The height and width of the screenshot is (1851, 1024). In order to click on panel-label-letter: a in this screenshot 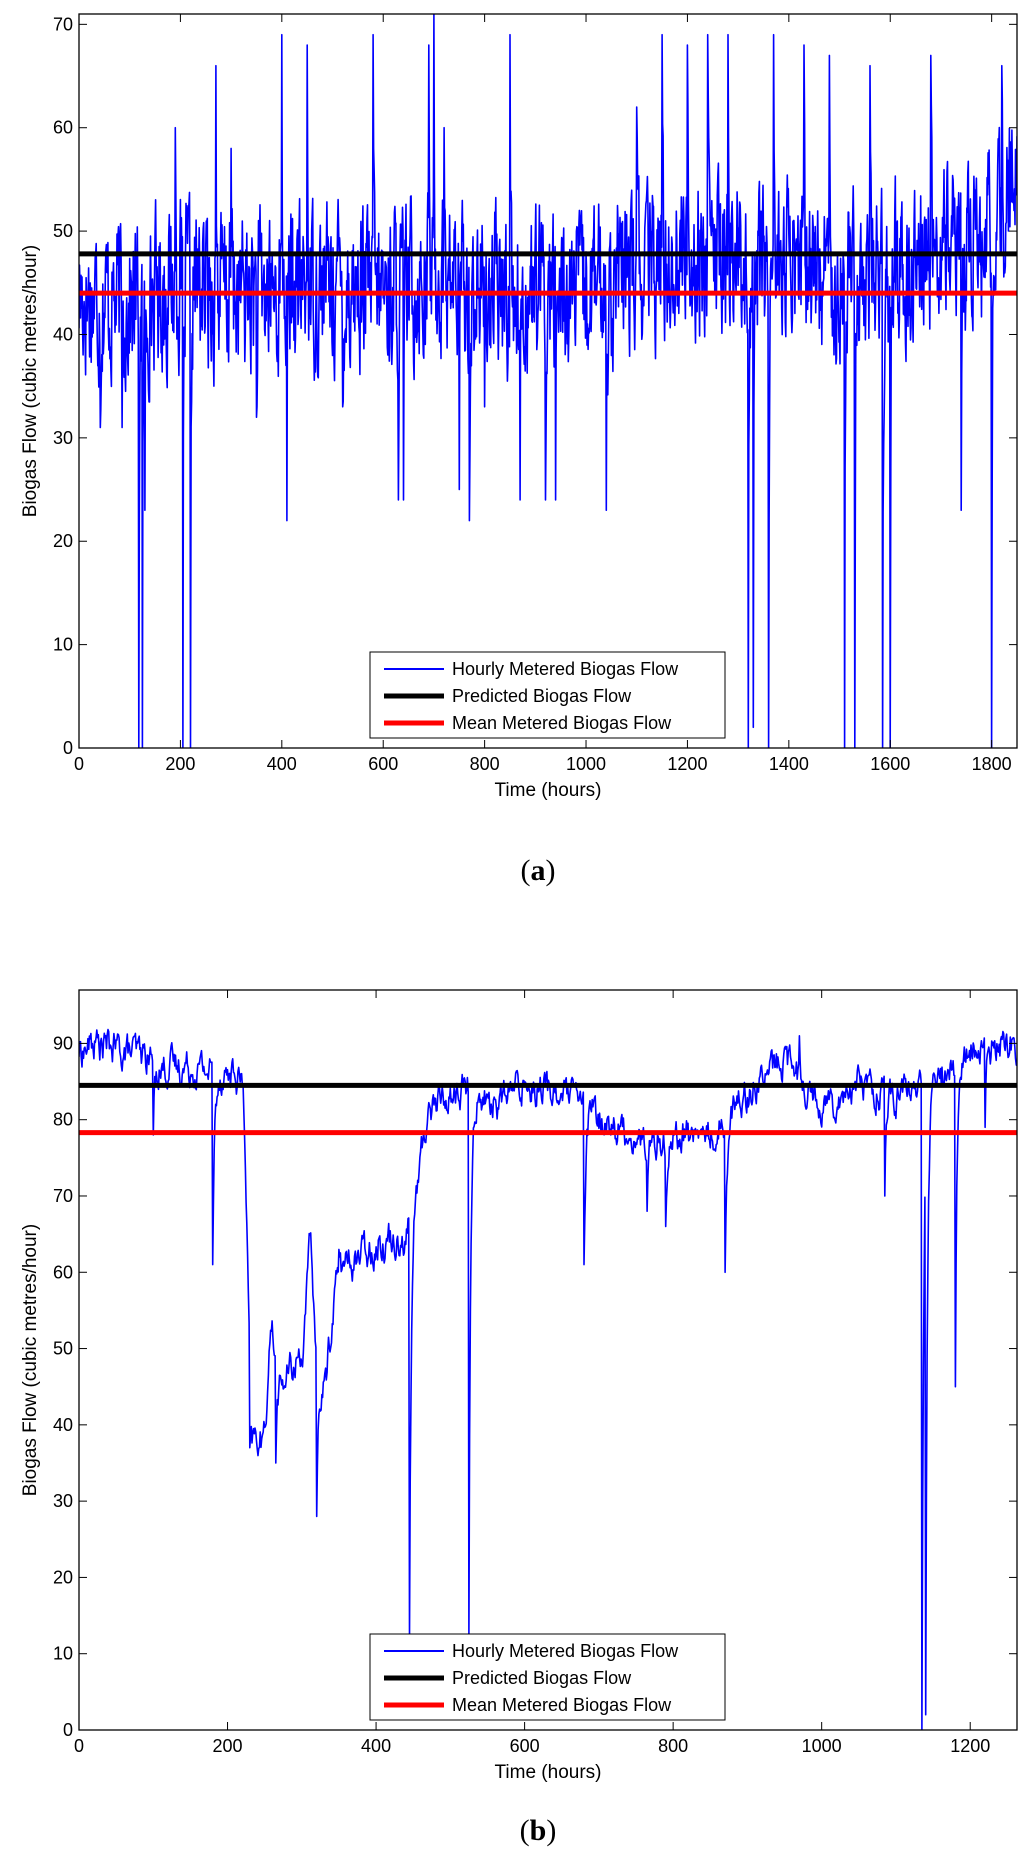, I will do `click(538, 870)`.